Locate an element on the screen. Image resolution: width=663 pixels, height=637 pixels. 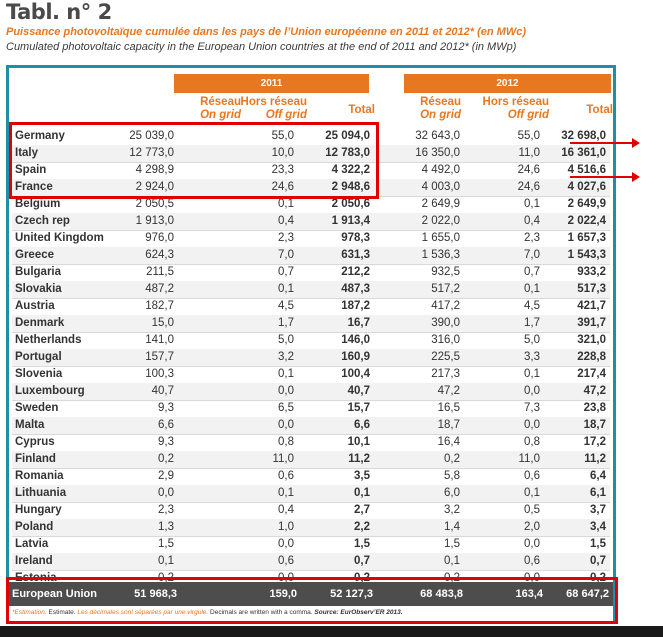
table-cell: 23,8 is located at coordinates (594, 408).